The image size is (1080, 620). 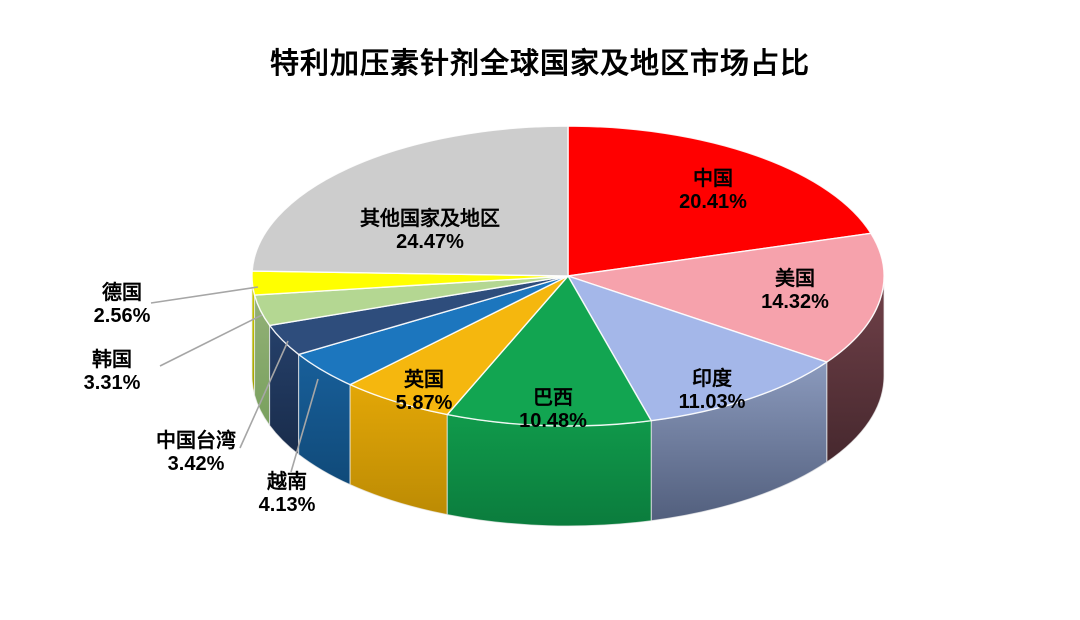 I want to click on slice-label-0: 中国 20.41%, so click(x=713, y=189).